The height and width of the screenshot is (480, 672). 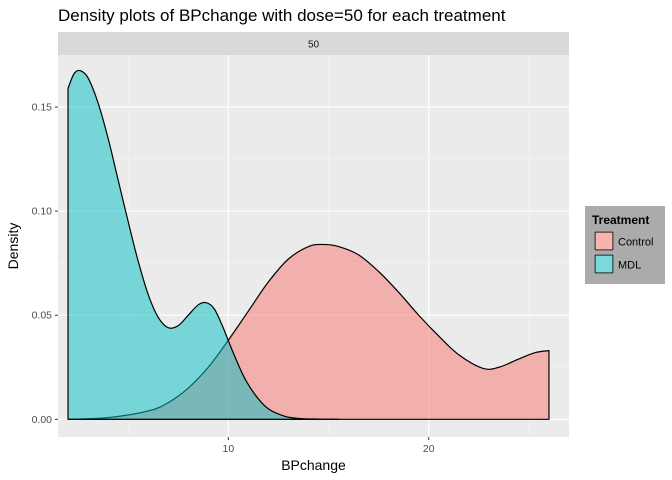 I want to click on legend-label-control: Control, so click(x=635, y=243).